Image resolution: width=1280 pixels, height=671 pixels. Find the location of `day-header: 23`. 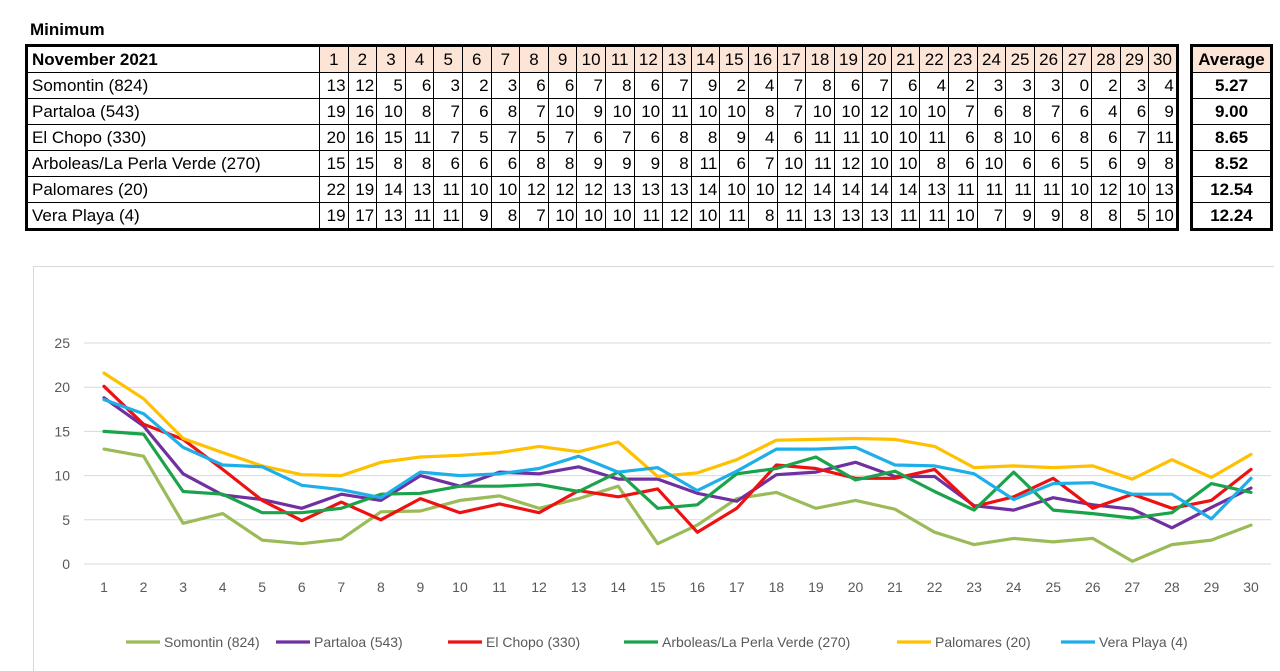

day-header: 23 is located at coordinates (963, 59).